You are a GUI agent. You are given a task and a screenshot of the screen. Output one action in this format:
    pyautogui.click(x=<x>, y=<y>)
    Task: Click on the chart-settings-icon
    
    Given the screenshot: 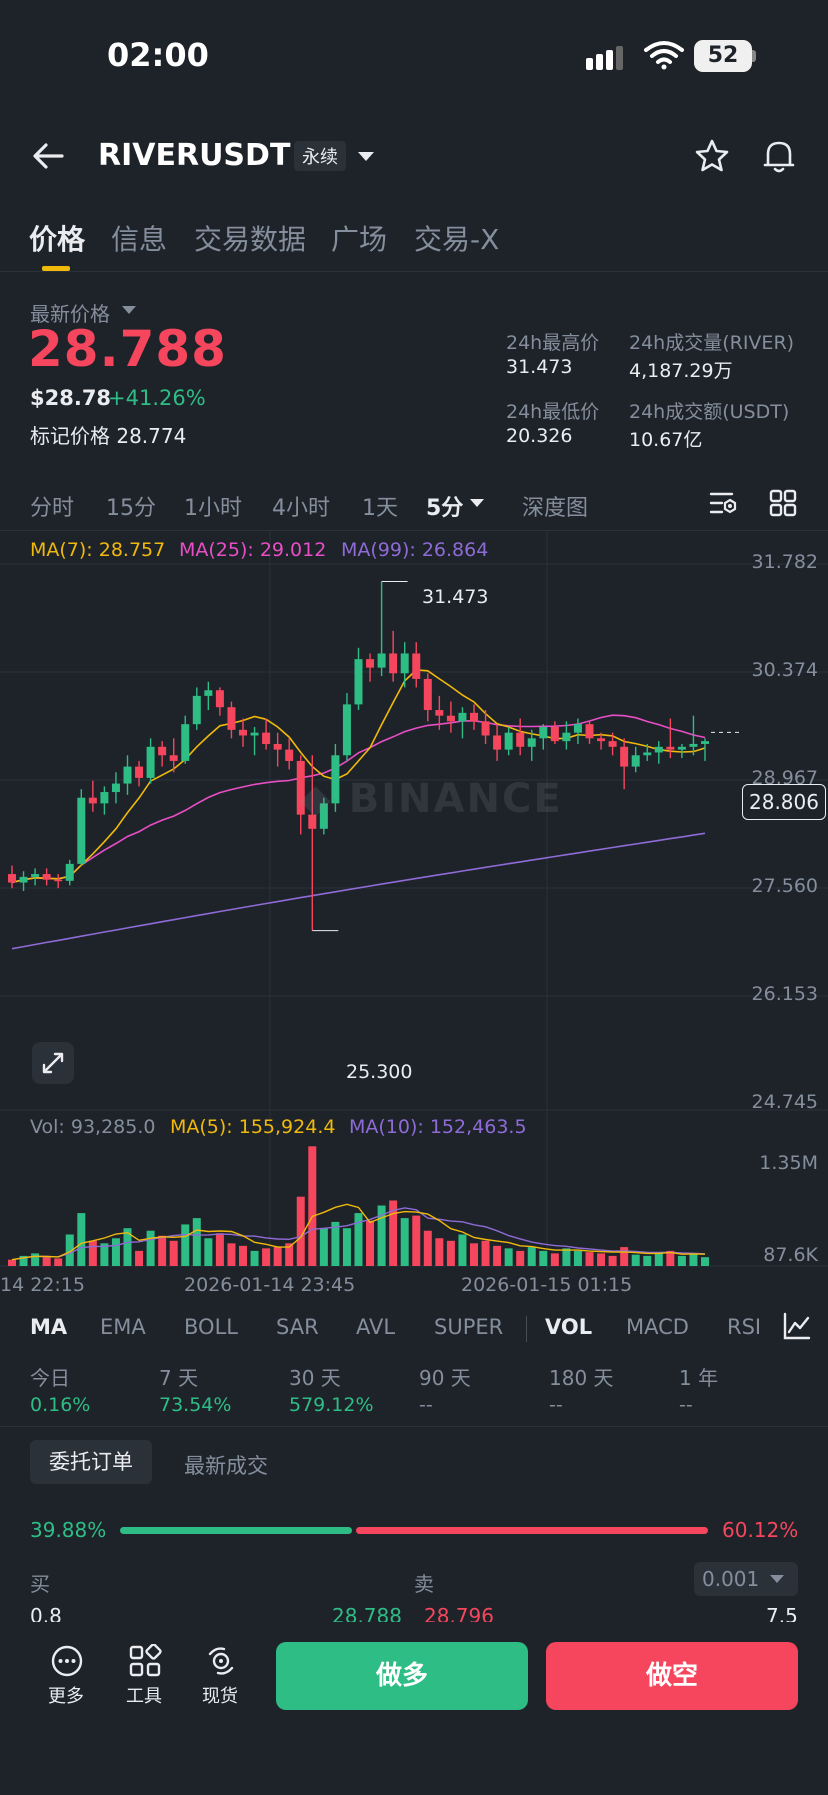 What is the action you would take?
    pyautogui.click(x=723, y=503)
    